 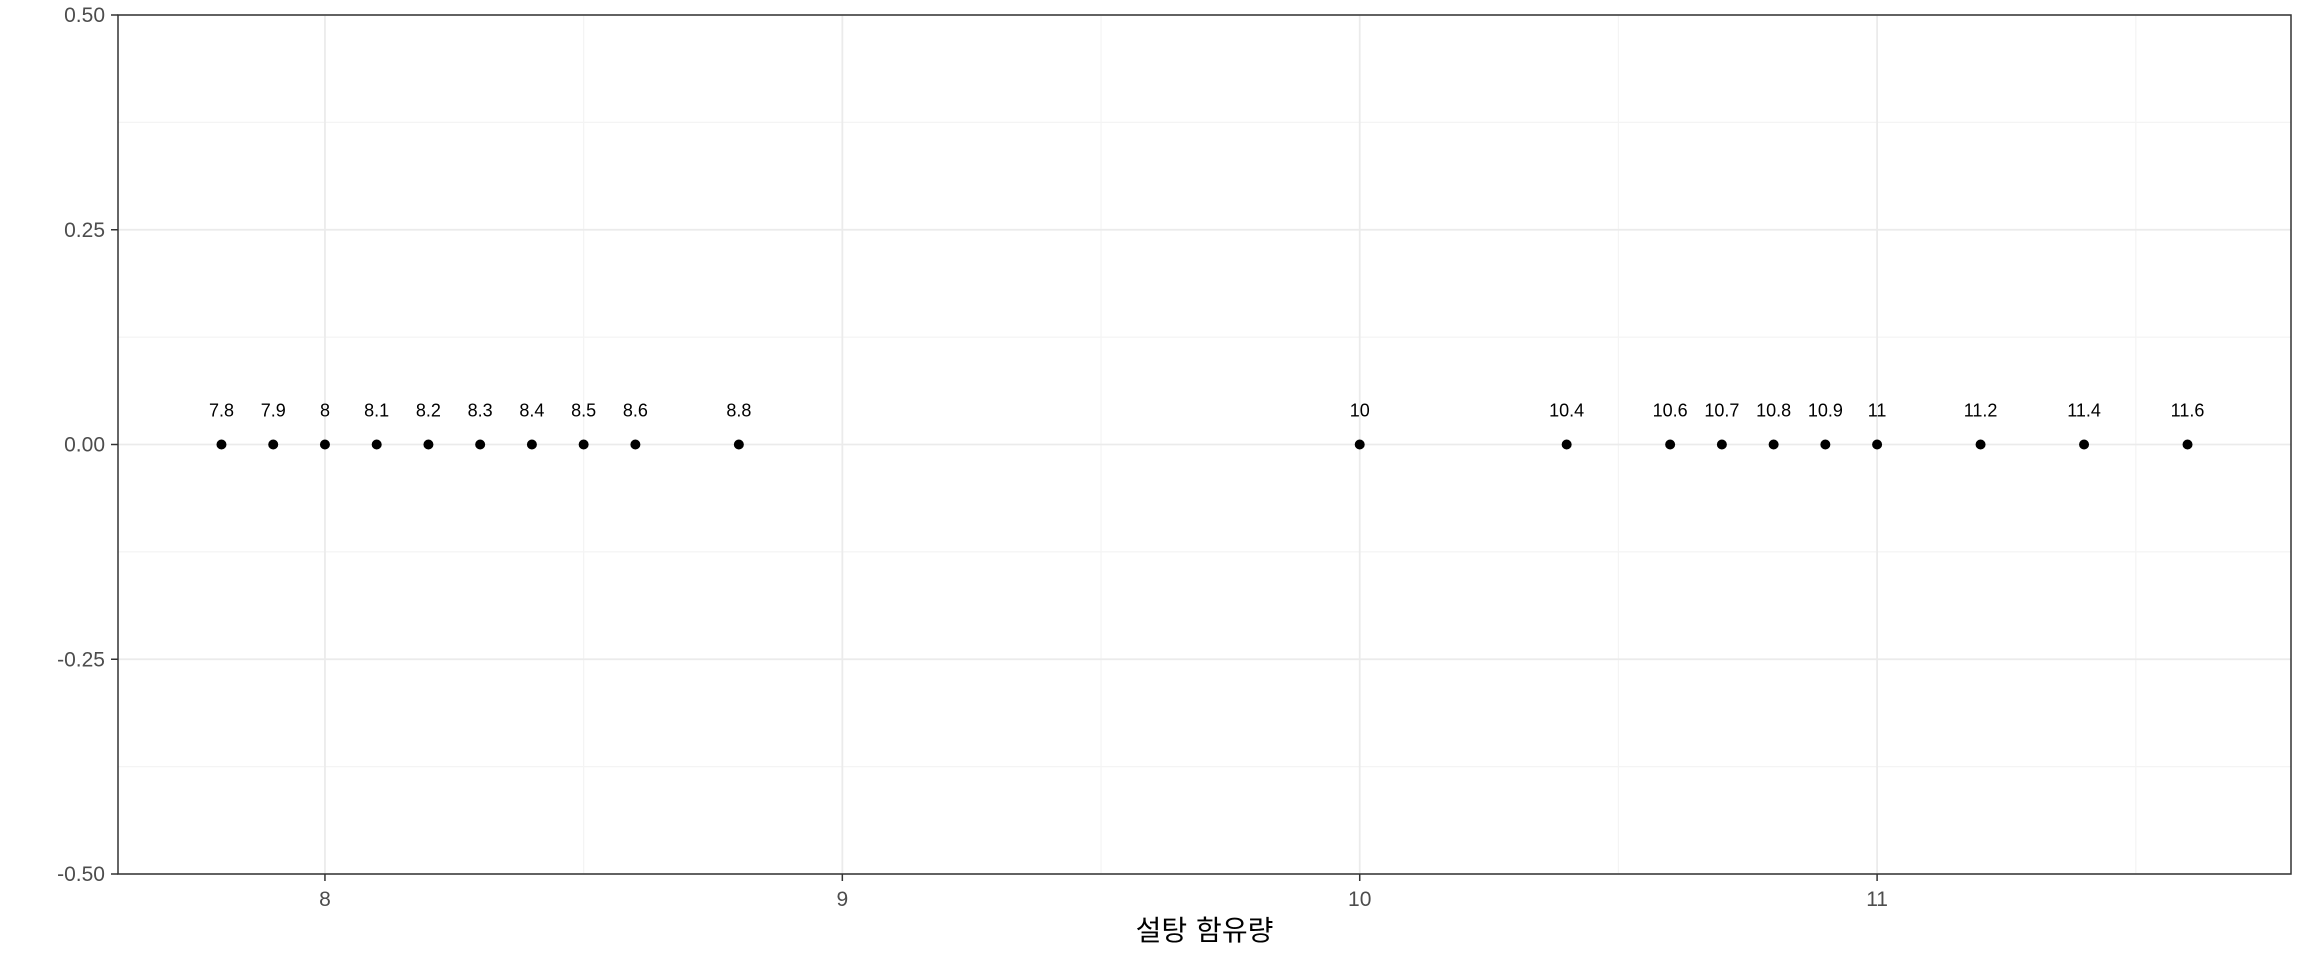 I want to click on y-axis: -0.50 -0.25 0.00 0.25 0.50, so click(x=87, y=445).